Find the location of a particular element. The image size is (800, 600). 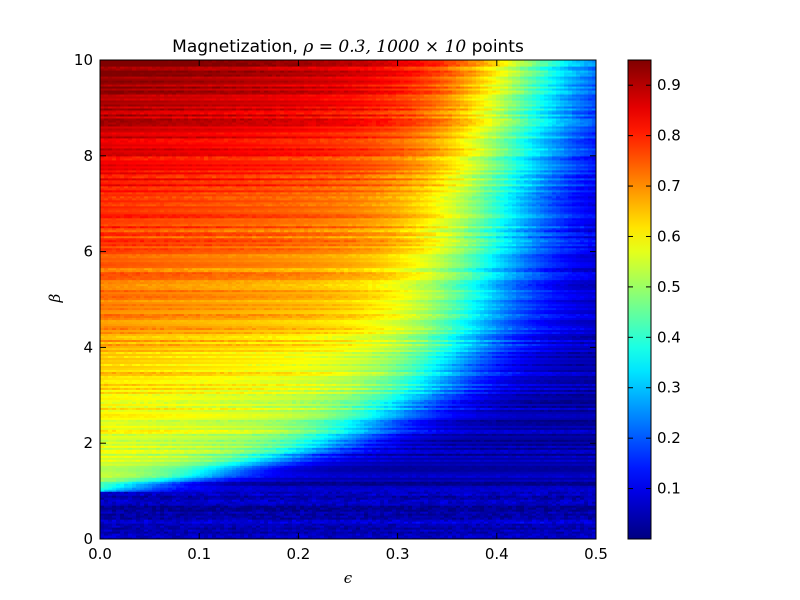

chart-title: Magnetization, ρ = 0.3, 1000 × 10 points is located at coordinates (348, 47).